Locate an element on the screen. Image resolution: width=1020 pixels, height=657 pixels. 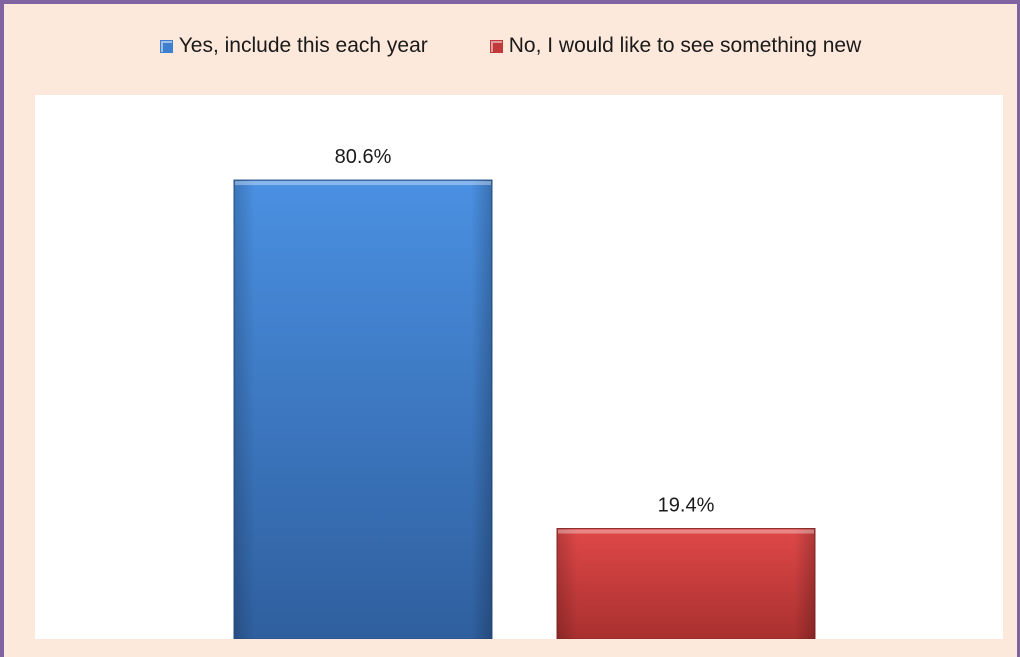
legend-swatch-no is located at coordinates (496, 46).